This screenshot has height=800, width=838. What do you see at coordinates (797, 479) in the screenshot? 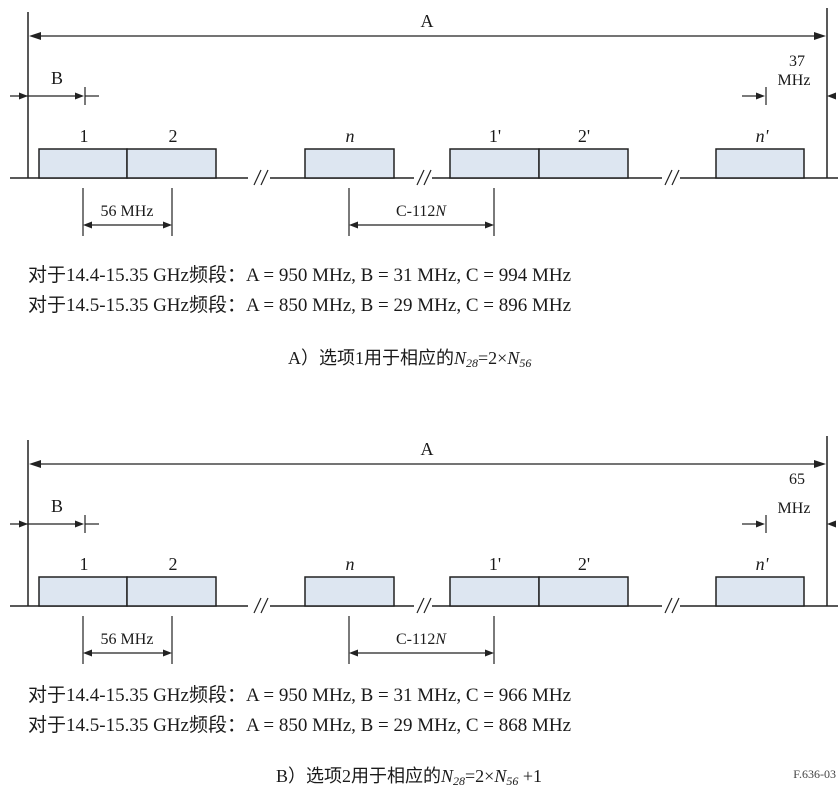
I see `guard-band-value: 65` at bounding box center [797, 479].